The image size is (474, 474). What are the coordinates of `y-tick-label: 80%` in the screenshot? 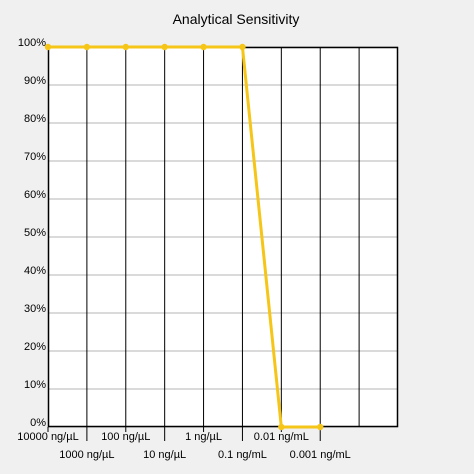 It's located at (35, 119).